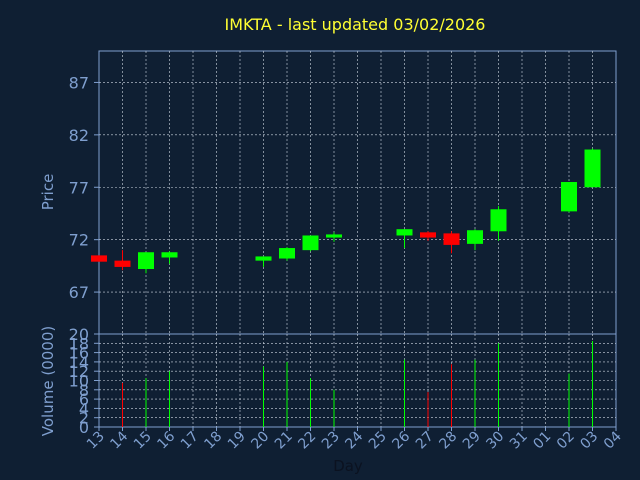 This screenshot has width=640, height=480. I want to click on volume-tick-label: 14, so click(79, 362).